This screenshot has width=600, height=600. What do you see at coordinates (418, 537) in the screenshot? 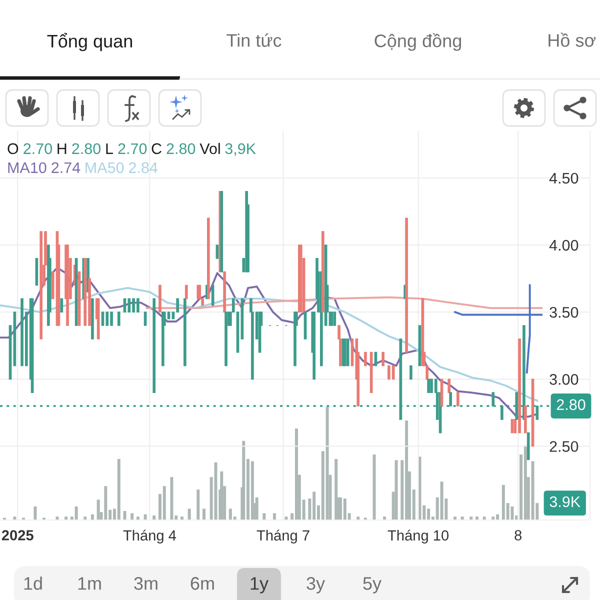
I see `x-tick-label: Tháng 10` at bounding box center [418, 537].